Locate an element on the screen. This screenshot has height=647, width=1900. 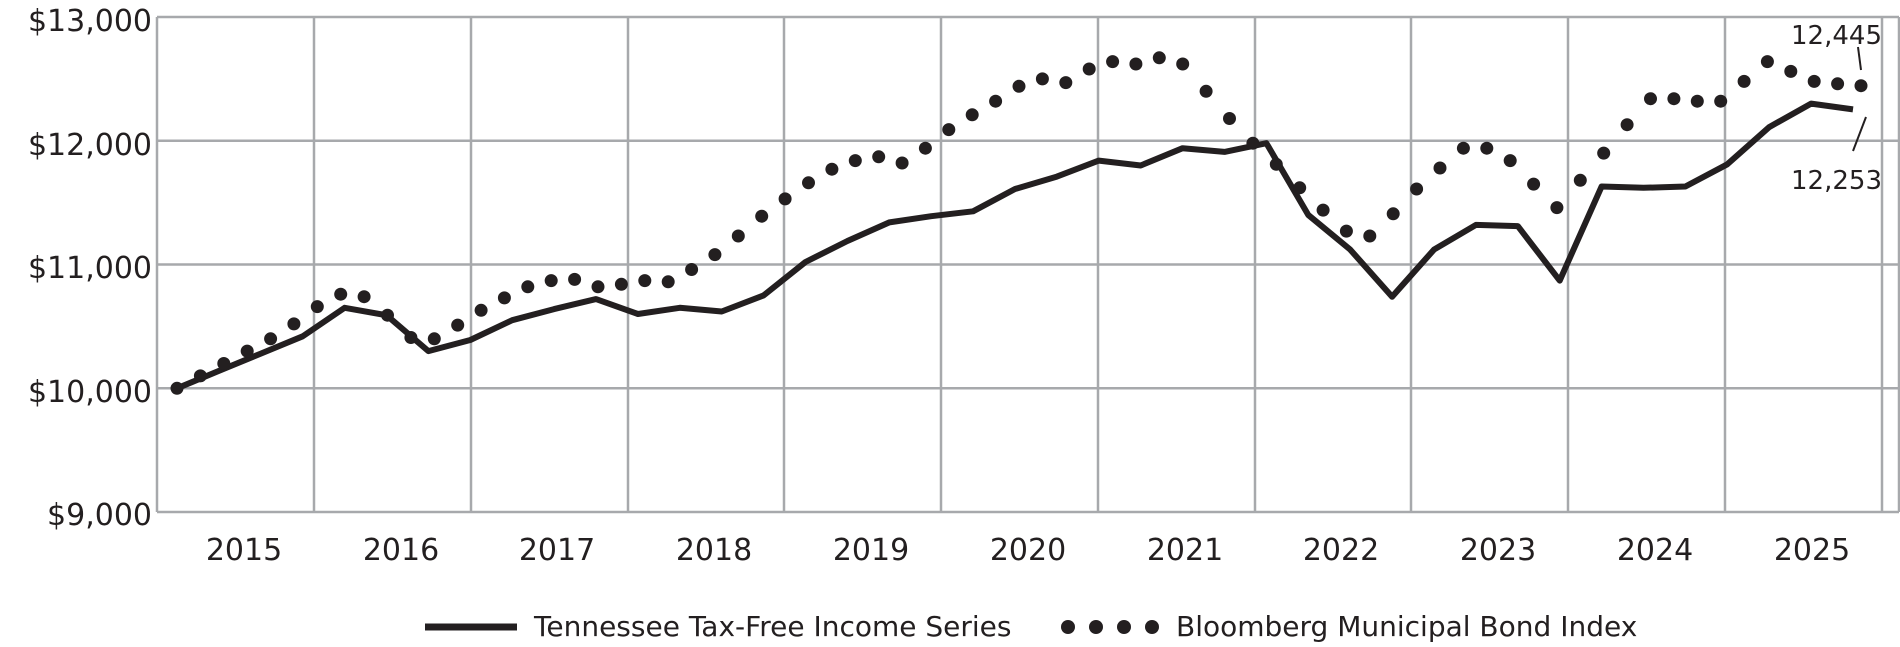
legend-label-index: Bloomberg Municipal Bond Index is located at coordinates (1406, 626).